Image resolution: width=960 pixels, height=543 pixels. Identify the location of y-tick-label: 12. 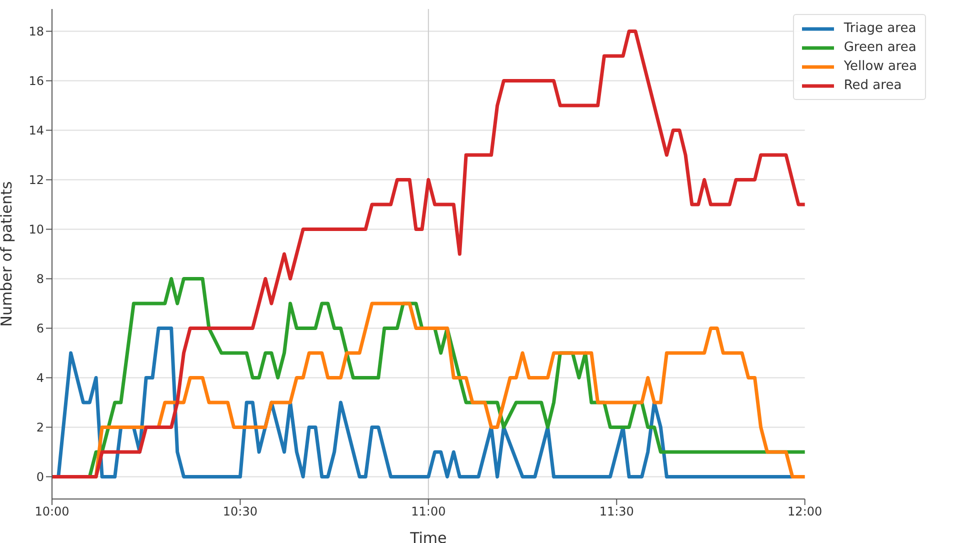
(36, 180).